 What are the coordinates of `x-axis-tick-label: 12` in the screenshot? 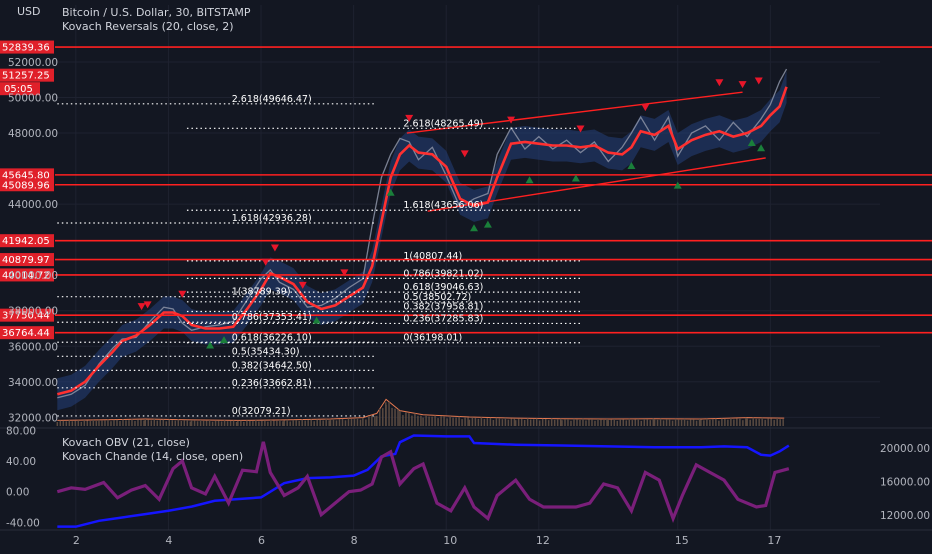 It's located at (543, 540).